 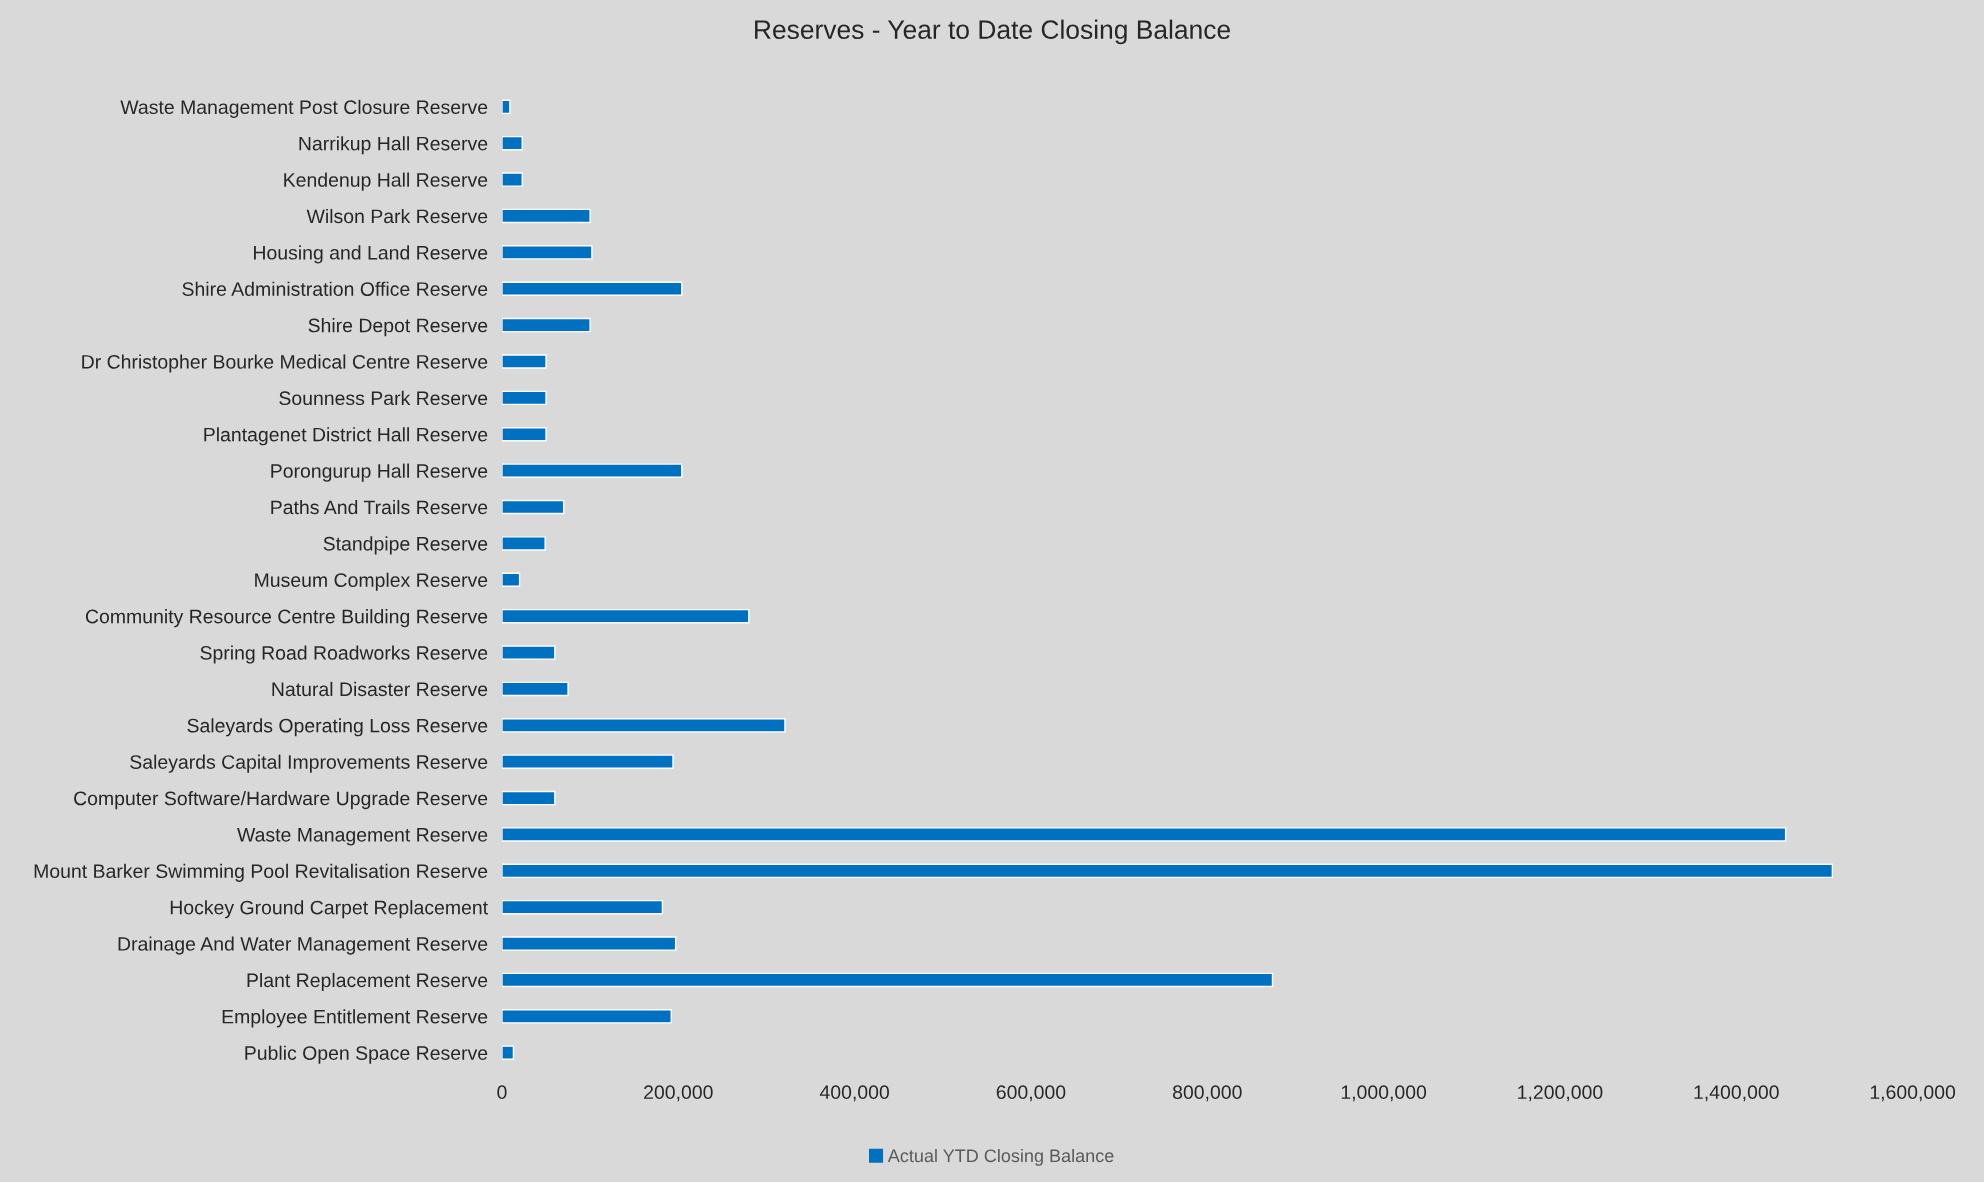 I want to click on y-tick-label: Waste Management Post Closure Reserve, so click(x=304, y=108).